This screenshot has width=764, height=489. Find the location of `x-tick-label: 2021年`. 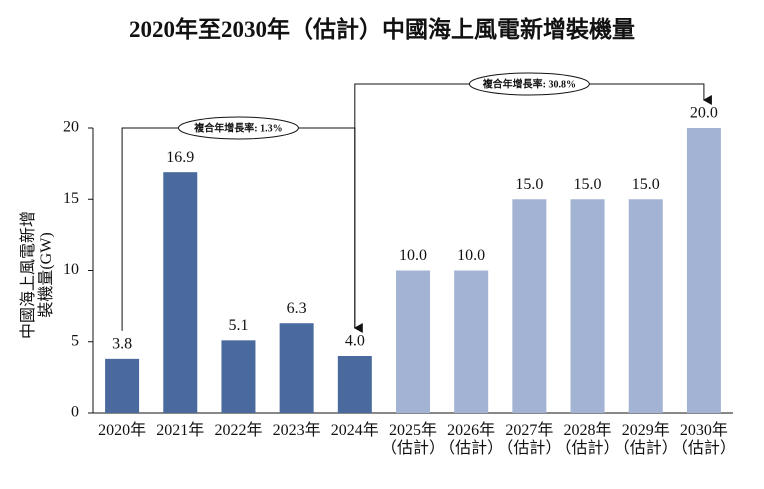

x-tick-label: 2021年 is located at coordinates (180, 430).